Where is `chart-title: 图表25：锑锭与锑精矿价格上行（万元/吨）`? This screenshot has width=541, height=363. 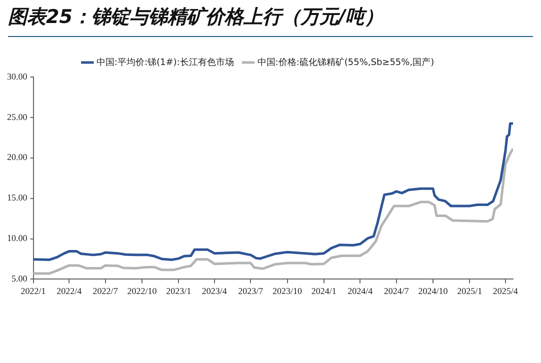
chart-title: 图表25：锑锭与锑精矿价格上行（万元/吨） is located at coordinates (270, 20).